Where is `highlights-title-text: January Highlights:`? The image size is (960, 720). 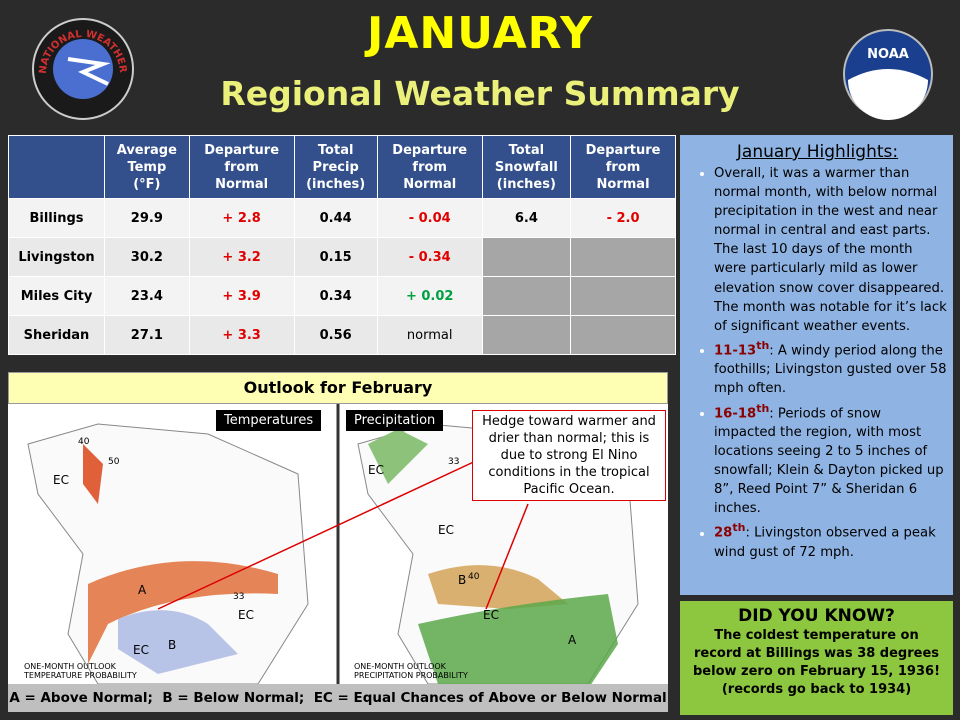 highlights-title-text: January Highlights: is located at coordinates (817, 152).